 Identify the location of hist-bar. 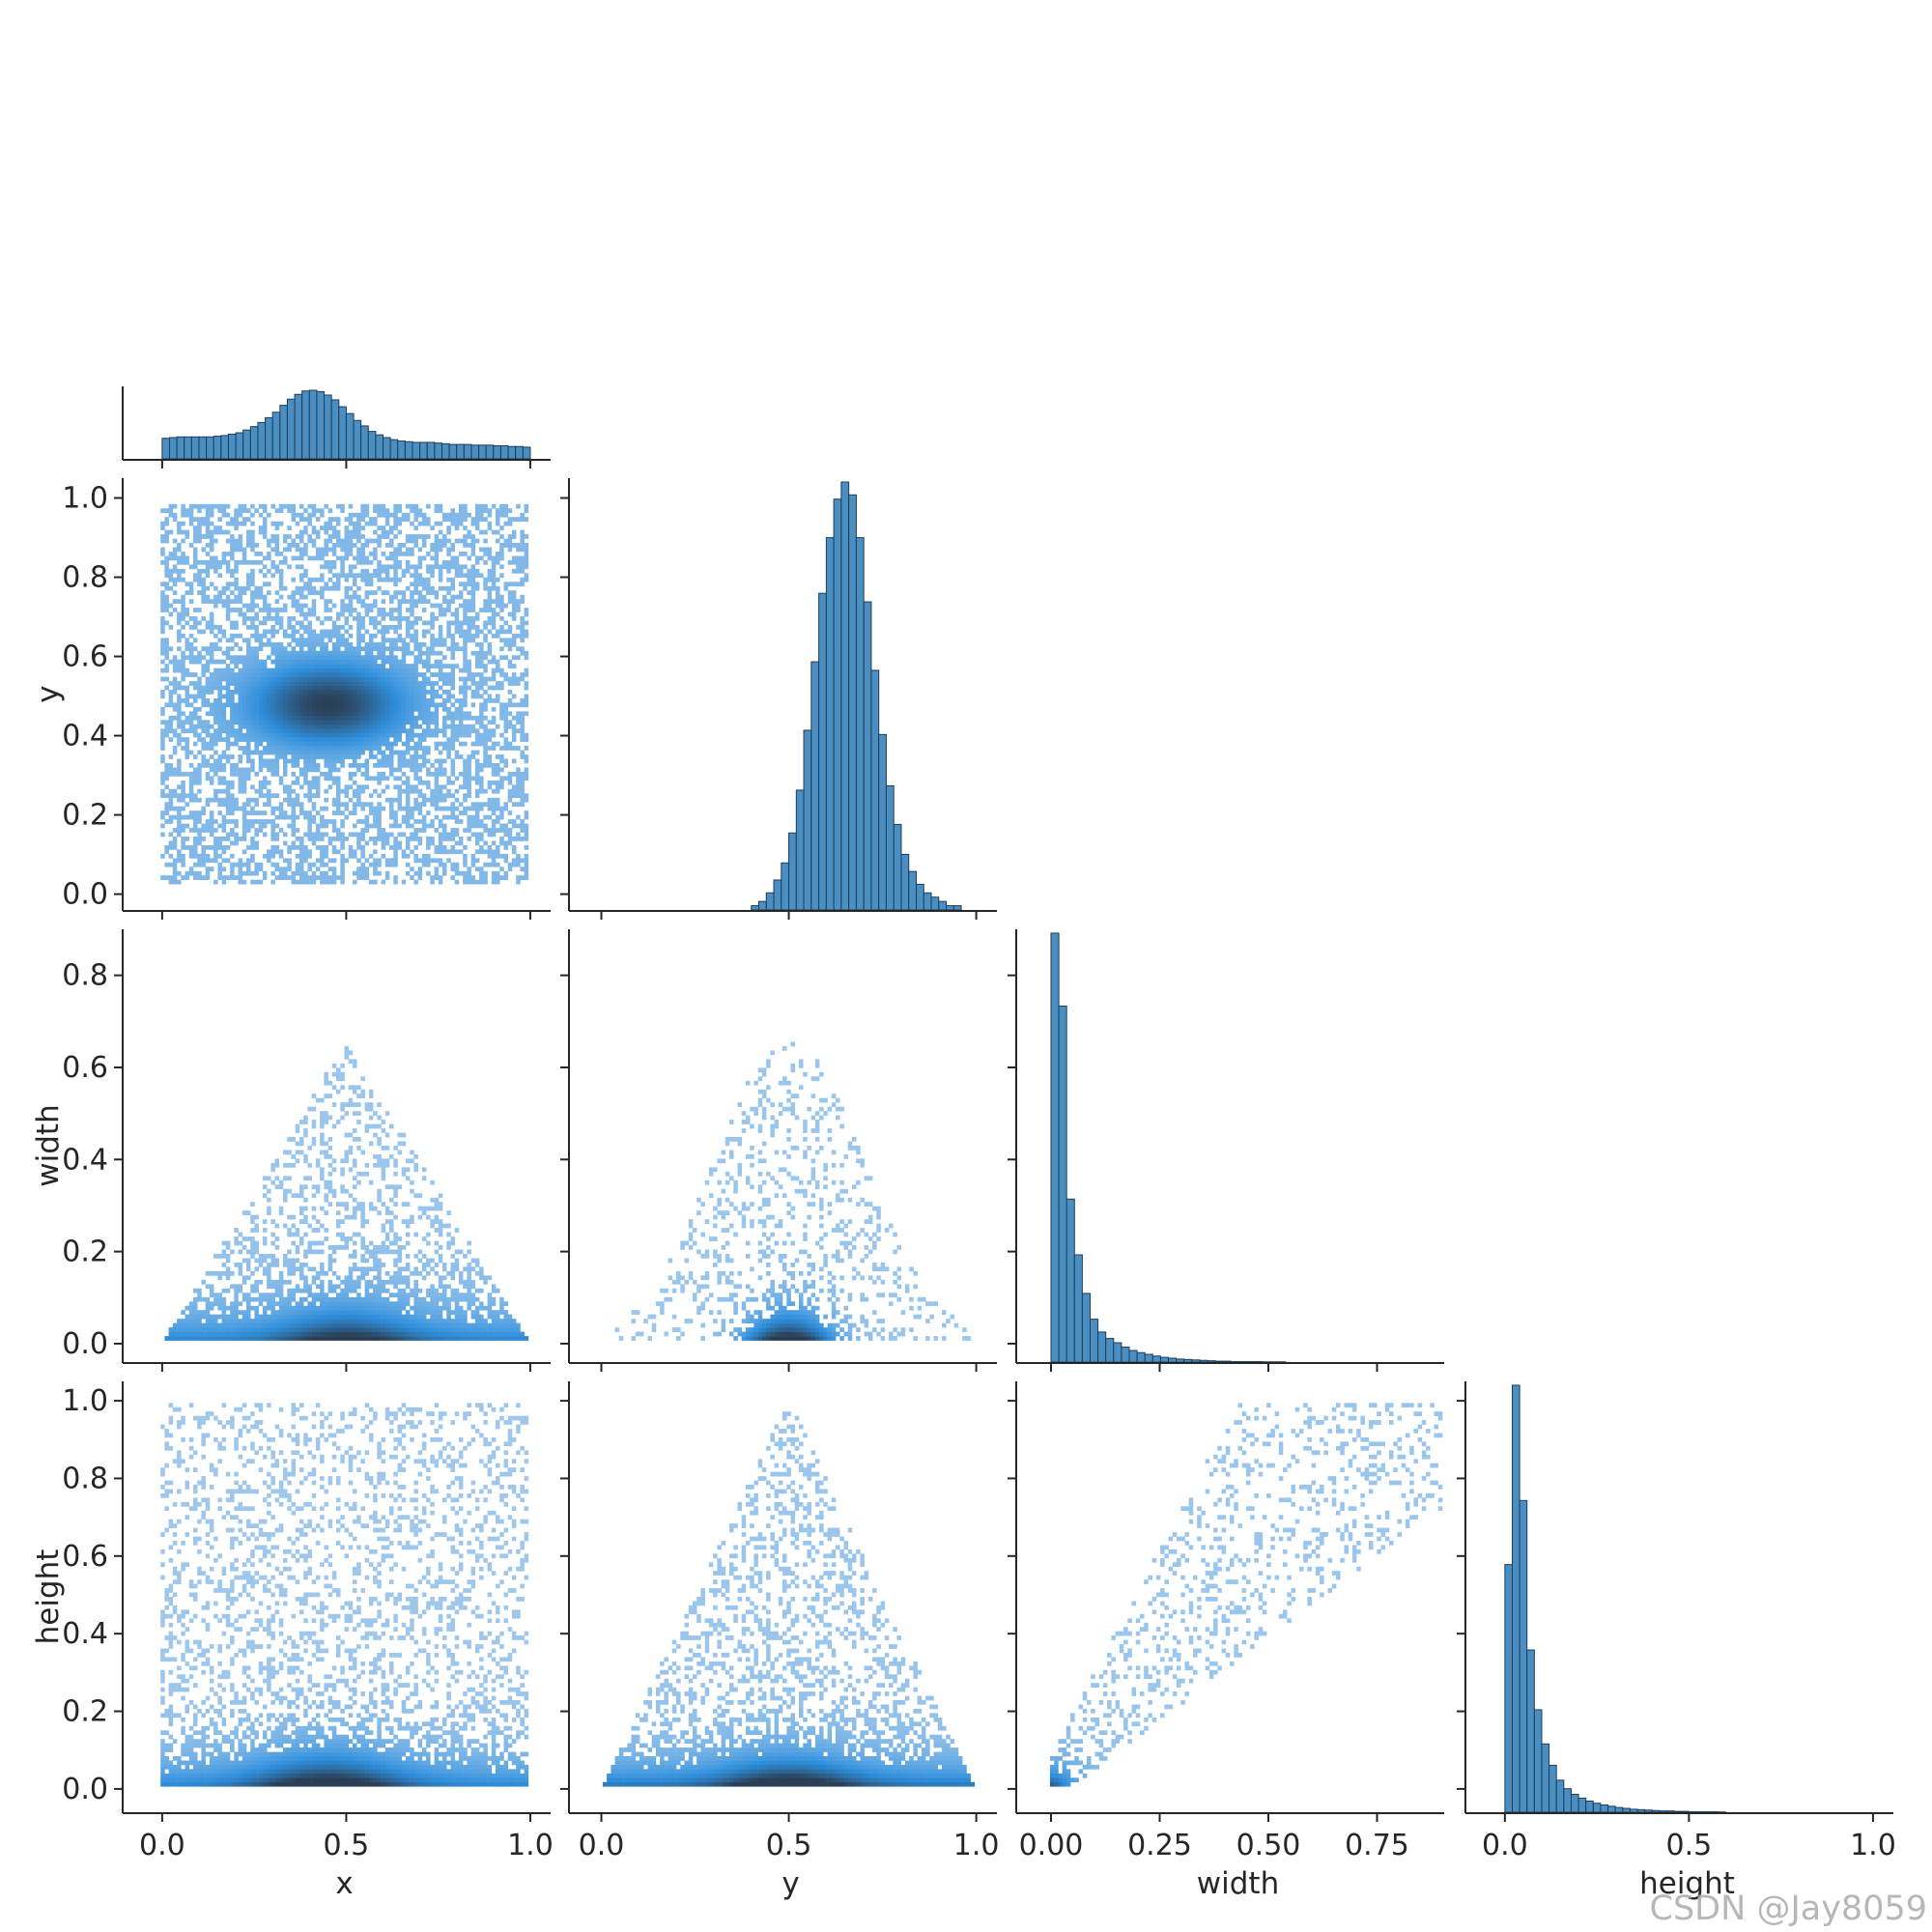
(416, 450).